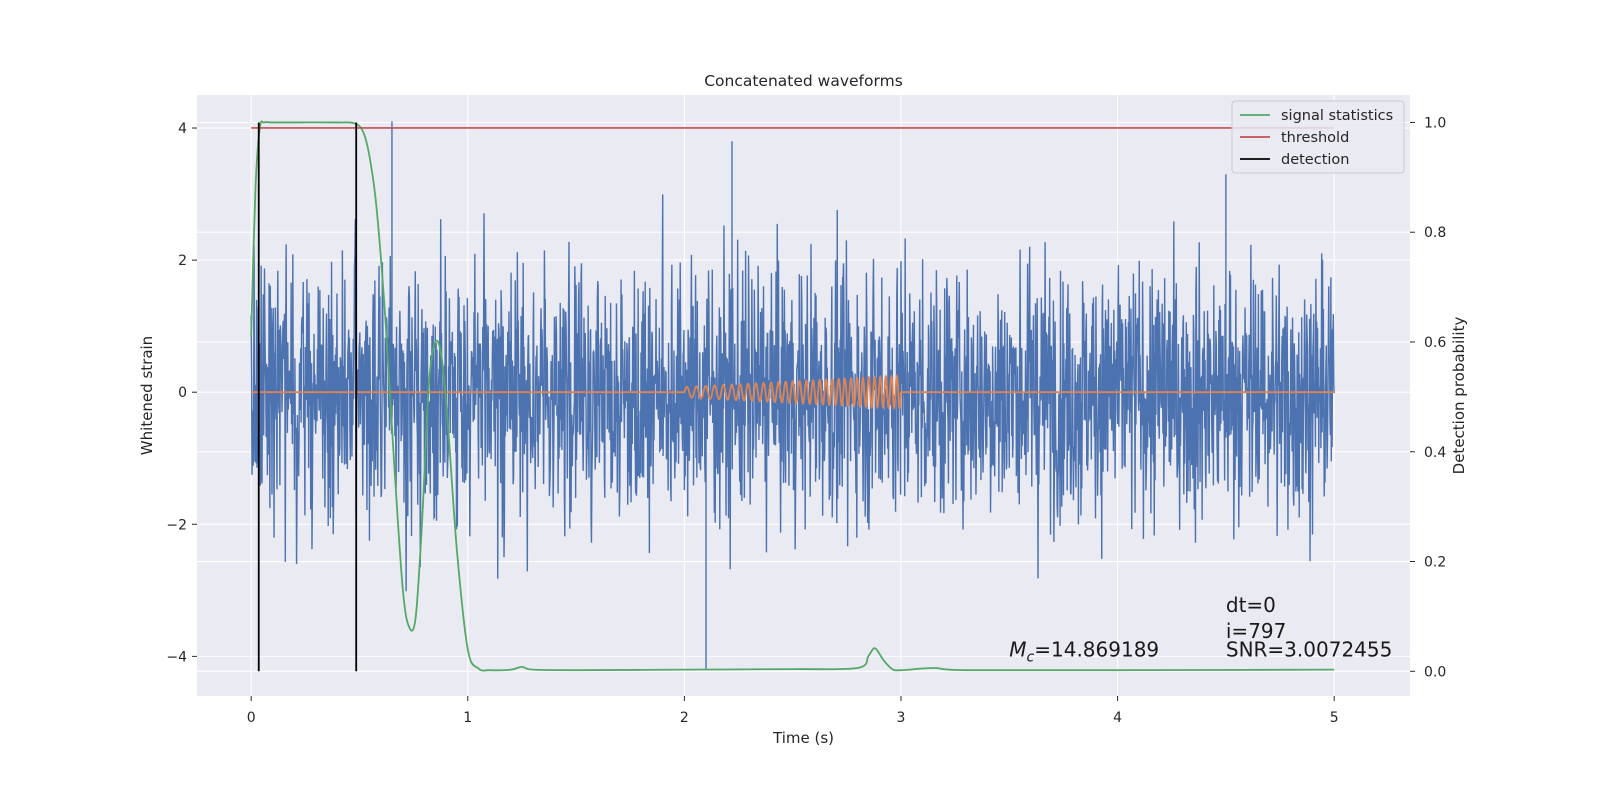  I want to click on x-tick-label: 3, so click(901, 718).